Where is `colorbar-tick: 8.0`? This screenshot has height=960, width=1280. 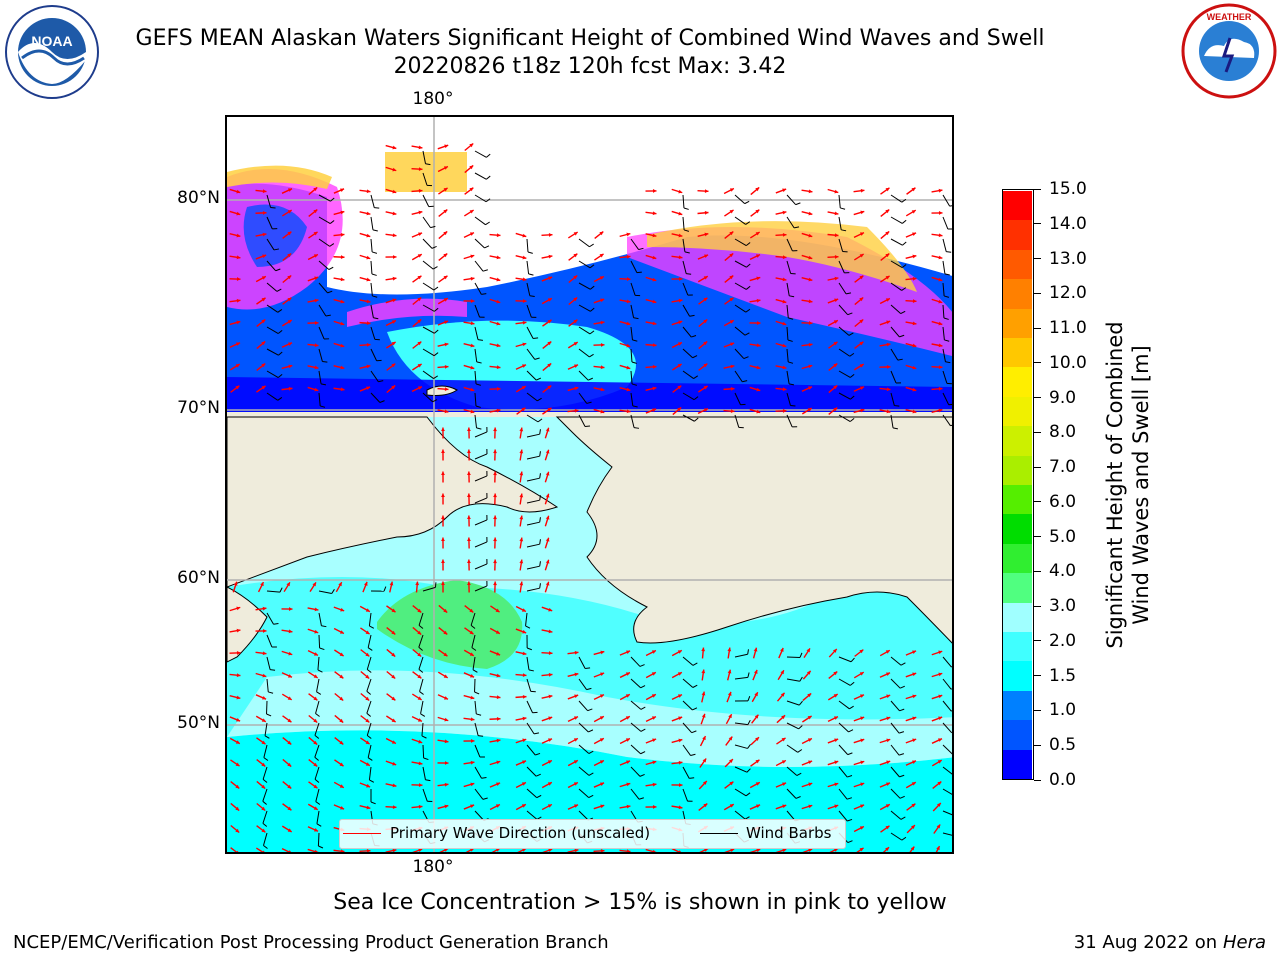
colorbar-tick: 8.0 is located at coordinates (1055, 432).